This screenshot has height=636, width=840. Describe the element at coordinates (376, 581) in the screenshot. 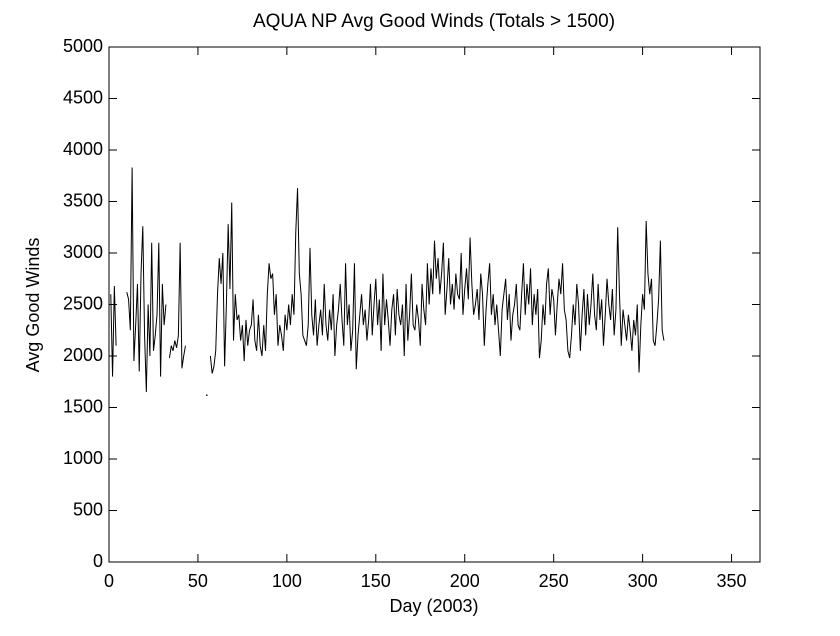

I see `x-tick-label: 150` at that location.